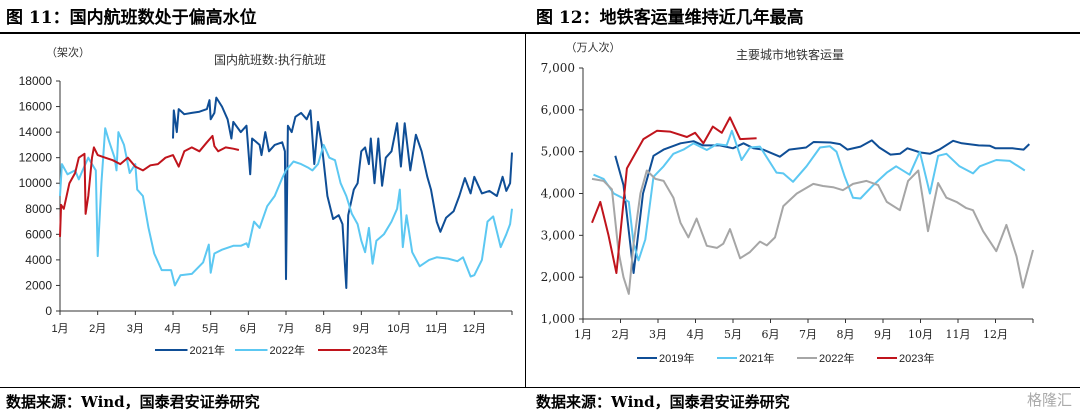 This screenshot has width=1080, height=412. Describe the element at coordinates (676, 358) in the screenshot. I see `legend-label: 2019年` at that location.